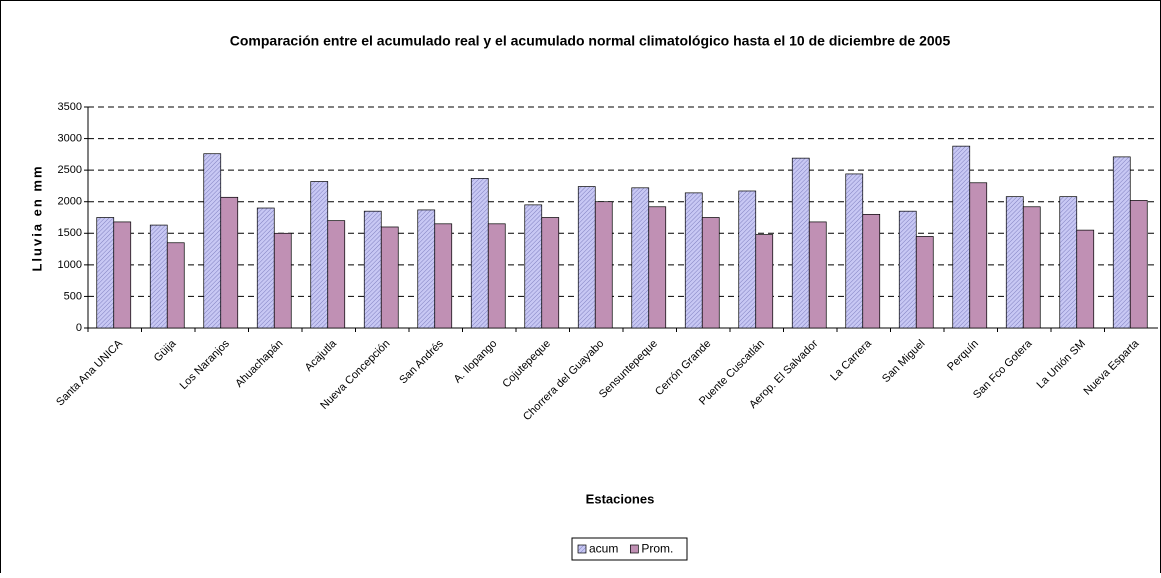  Describe the element at coordinates (70, 107) in the screenshot. I see `y-tick-label: 3500` at that location.